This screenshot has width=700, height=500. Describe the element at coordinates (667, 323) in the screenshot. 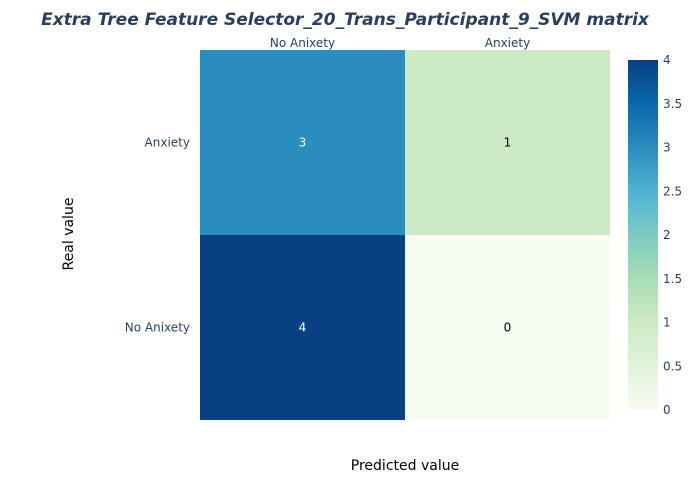

I see `colorbar-tick-label: 1` at that location.